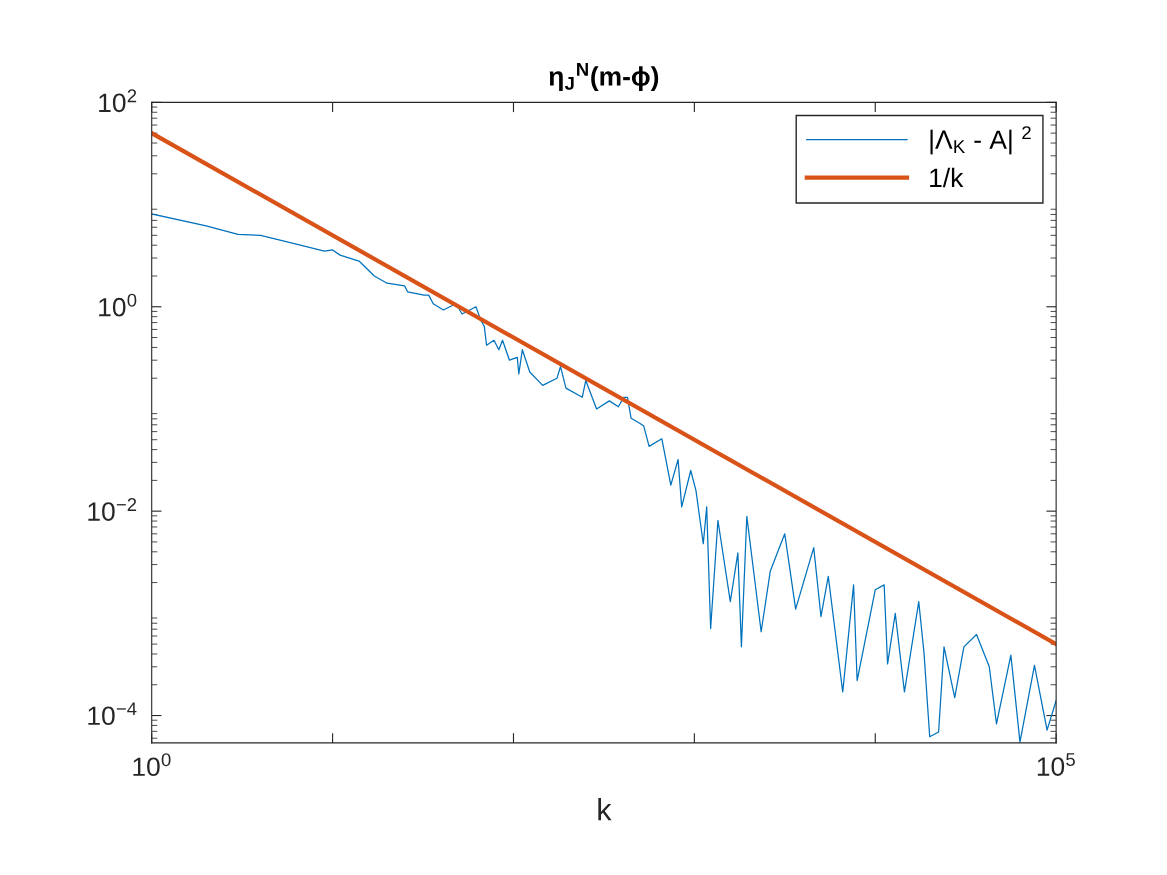 The image size is (1167, 875). I want to click on y-tick-label: 10$^{0}$, so click(118, 305).